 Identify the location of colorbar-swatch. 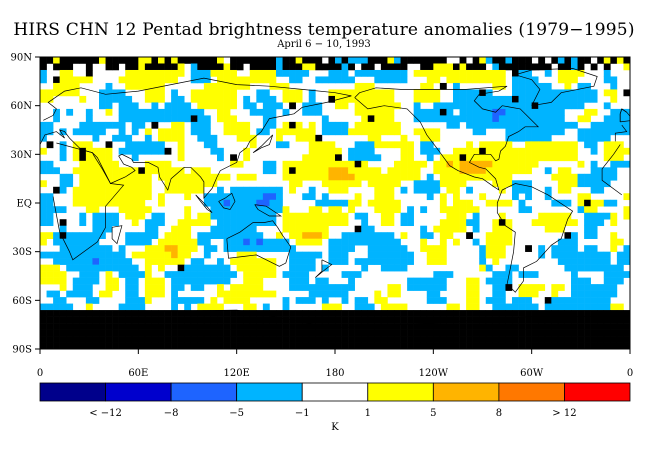
(138, 392).